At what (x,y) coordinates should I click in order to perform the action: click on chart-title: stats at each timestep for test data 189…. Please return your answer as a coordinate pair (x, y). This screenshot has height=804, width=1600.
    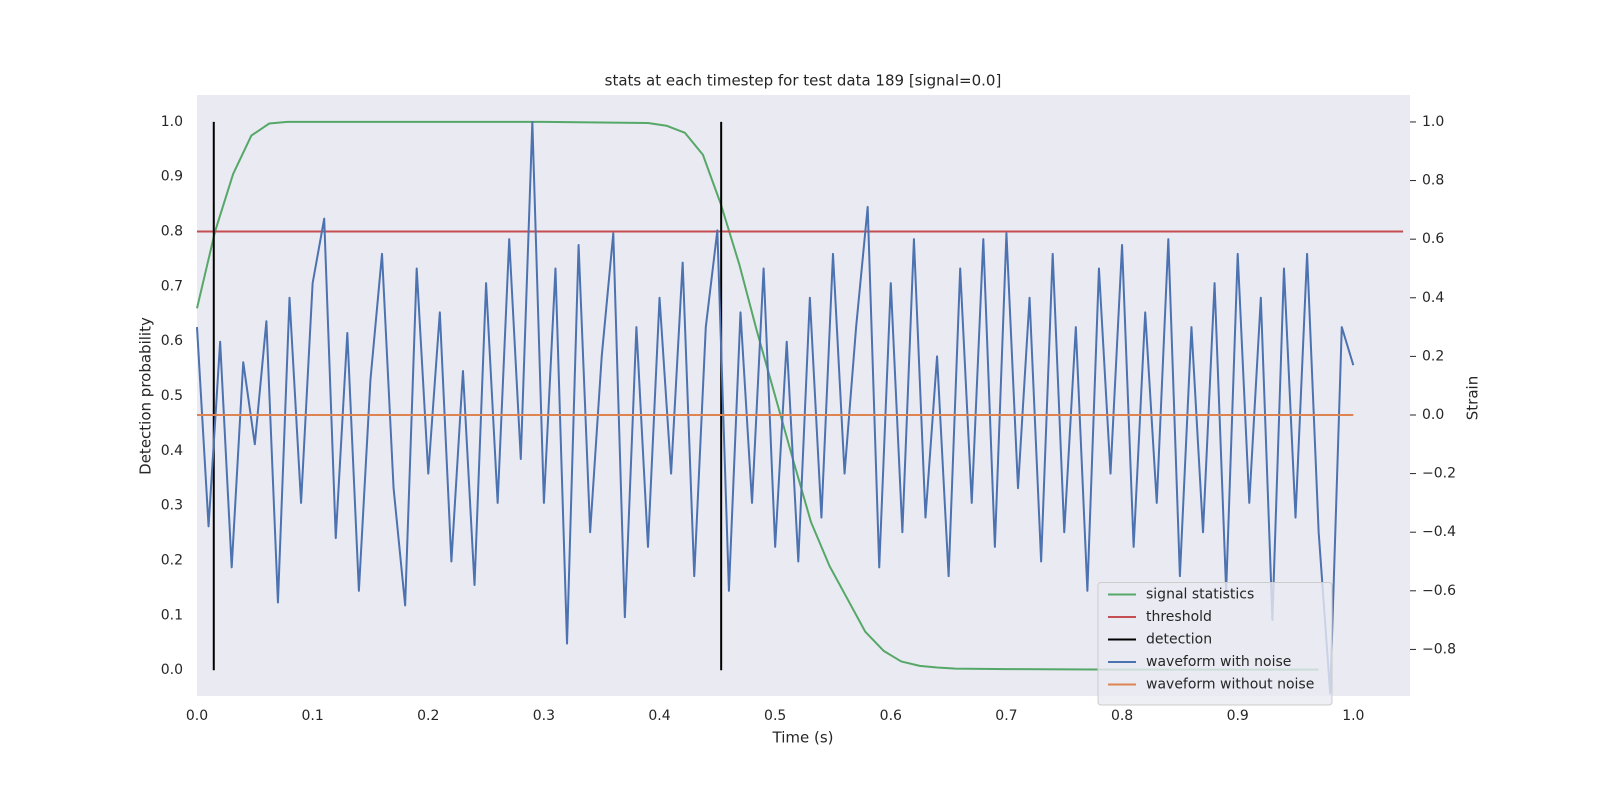
    Looking at the image, I should click on (803, 81).